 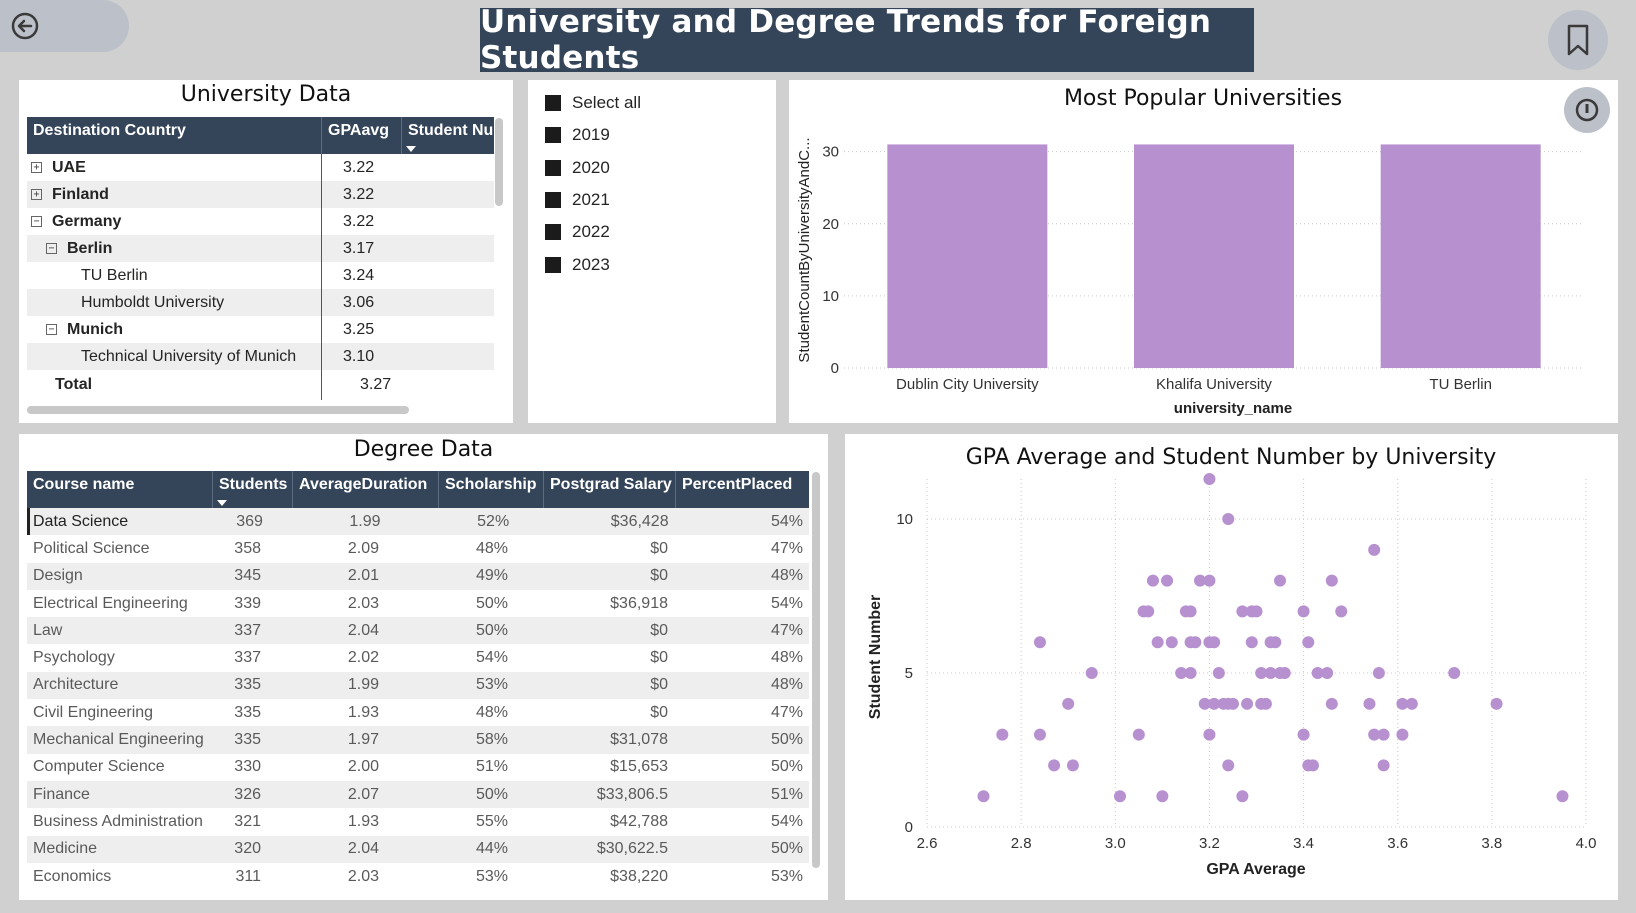 I want to click on matrix-row: Humboldt University 3.06, so click(x=260, y=302).